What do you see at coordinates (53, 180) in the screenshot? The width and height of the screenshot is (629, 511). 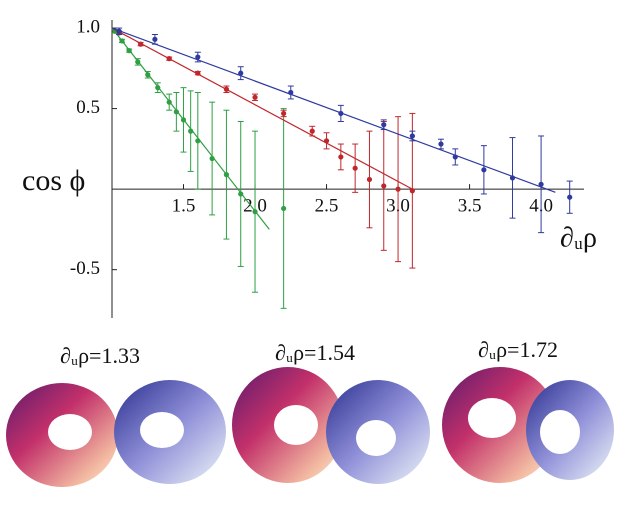 I see `y-axis-label: cos ϕ` at bounding box center [53, 180].